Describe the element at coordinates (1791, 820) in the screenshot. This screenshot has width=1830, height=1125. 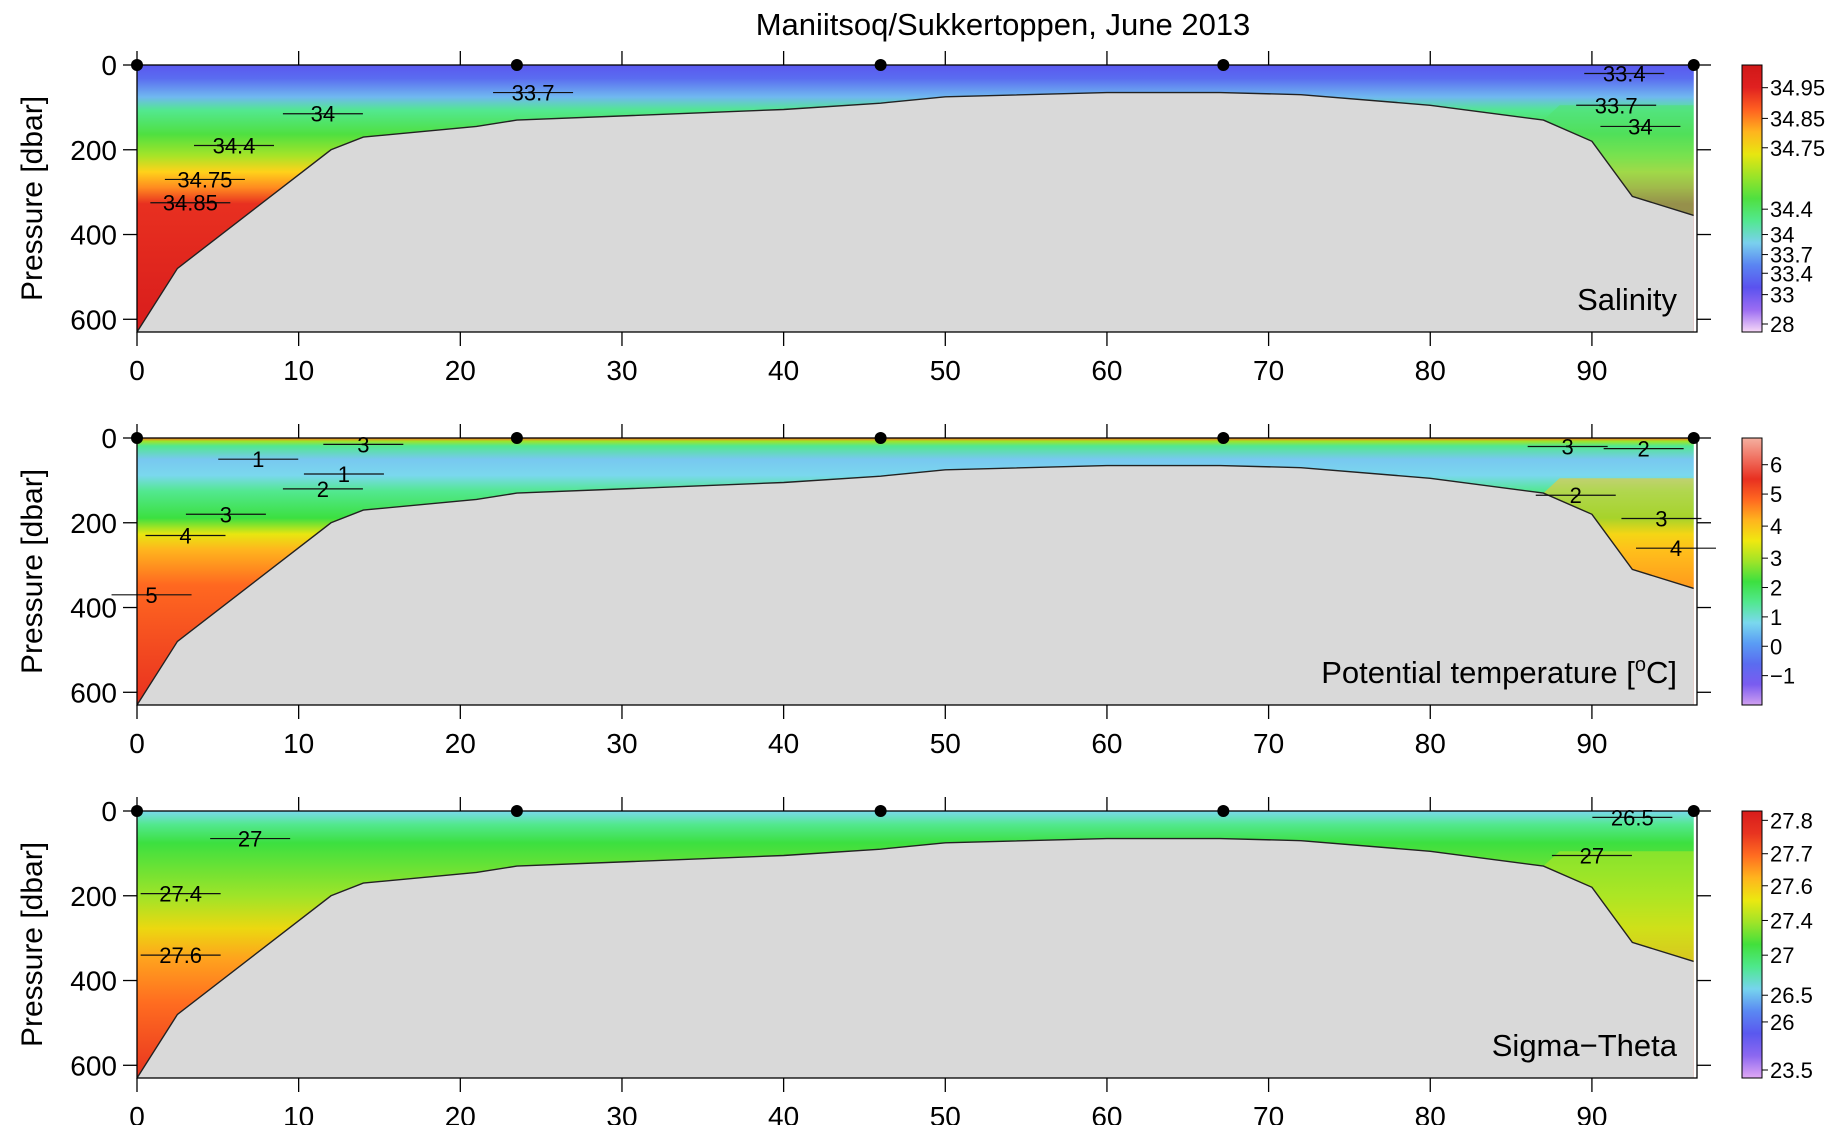
I see `colorbar-tick-label: 27.8` at that location.